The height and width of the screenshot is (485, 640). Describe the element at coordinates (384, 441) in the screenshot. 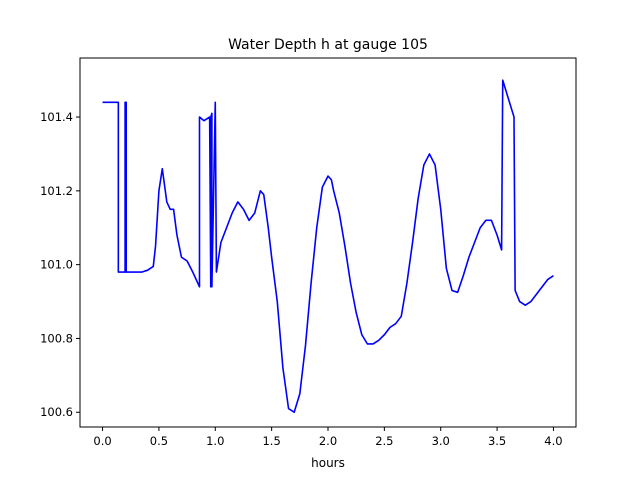

I see `x-tick-label: 2.5` at that location.